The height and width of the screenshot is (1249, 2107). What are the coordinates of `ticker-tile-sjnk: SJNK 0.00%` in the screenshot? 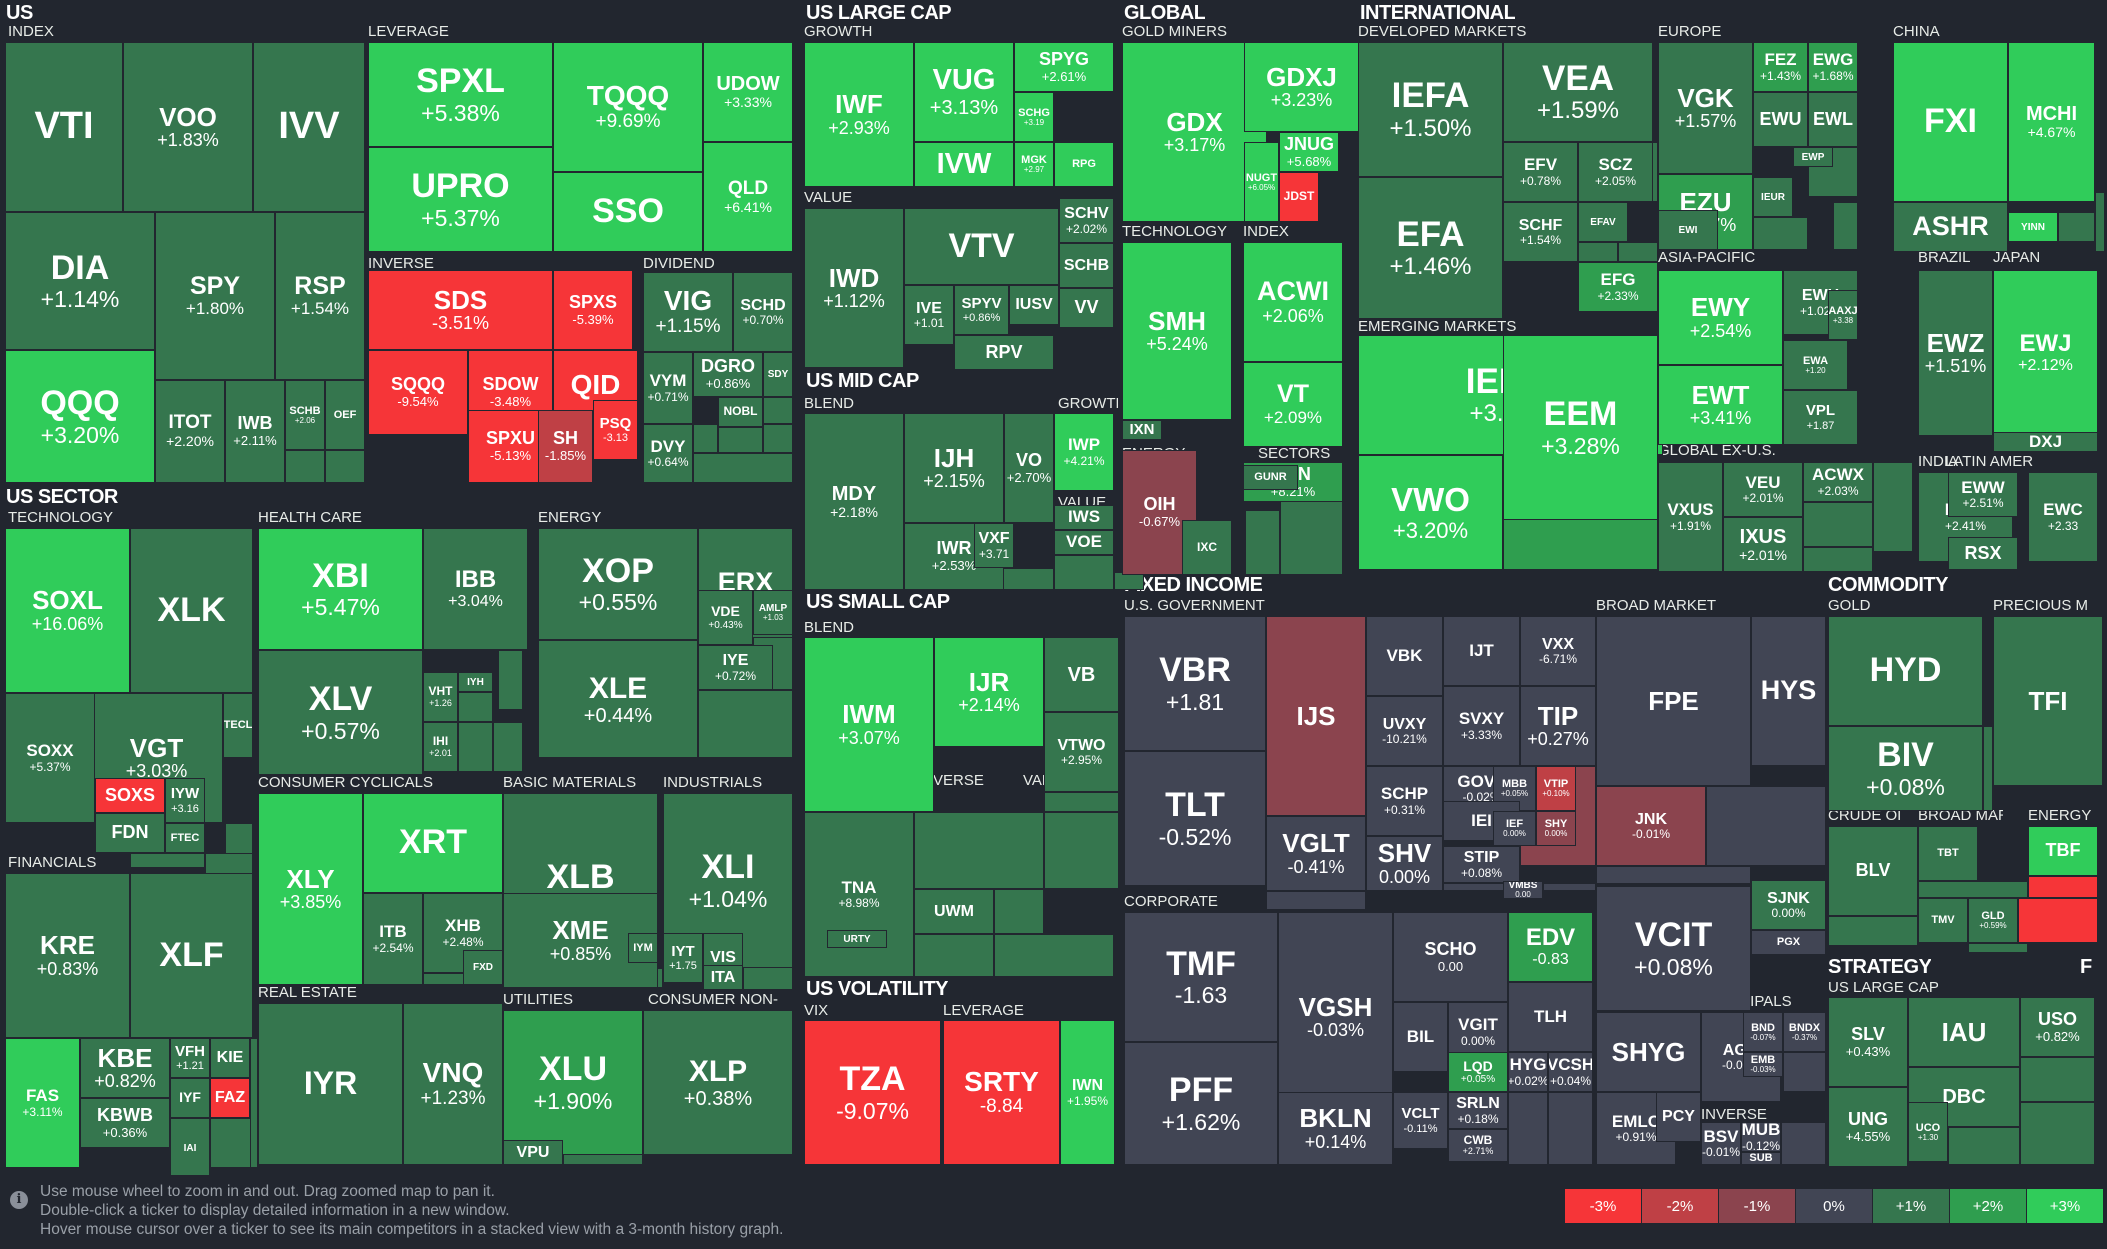 It's located at (1788, 905).